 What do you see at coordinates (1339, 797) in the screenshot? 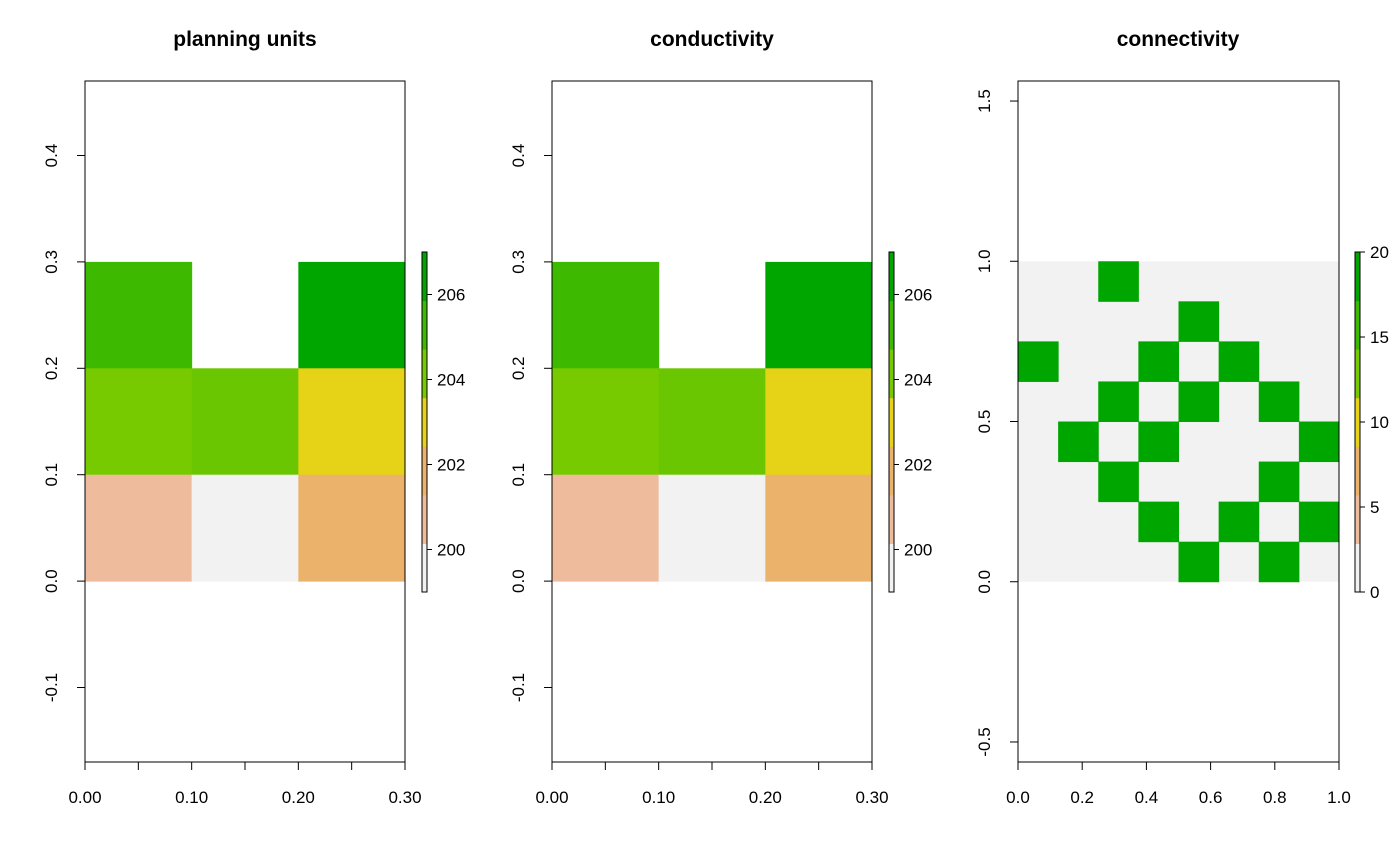
I see `x-tick-label: 1.0` at bounding box center [1339, 797].